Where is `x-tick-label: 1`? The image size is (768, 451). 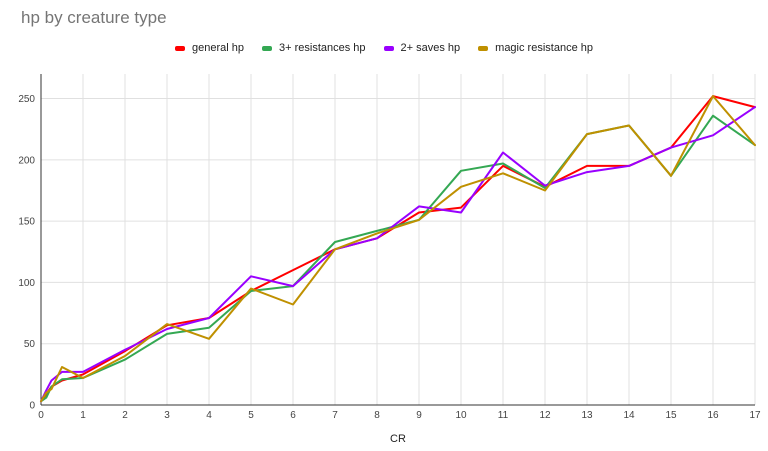
x-tick-label: 1 is located at coordinates (83, 415).